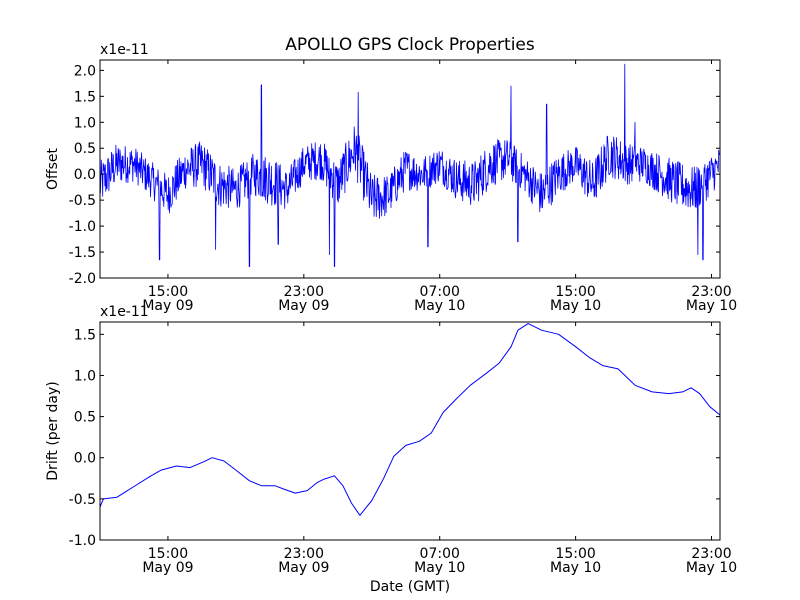 The width and height of the screenshot is (800, 600). I want to click on y-tick-label: 2.0, so click(85, 71).